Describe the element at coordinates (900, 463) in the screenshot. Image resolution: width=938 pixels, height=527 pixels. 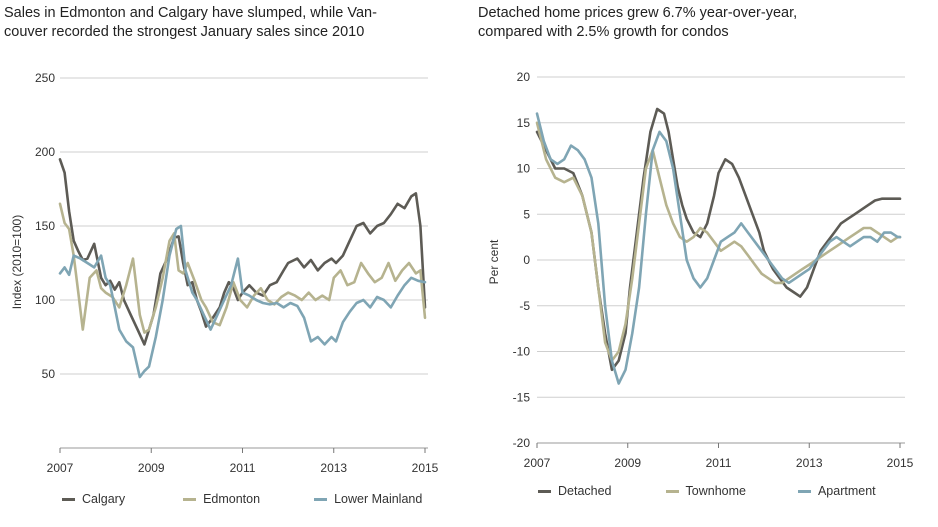
I see `right-xtick-label-2015: 2015` at that location.